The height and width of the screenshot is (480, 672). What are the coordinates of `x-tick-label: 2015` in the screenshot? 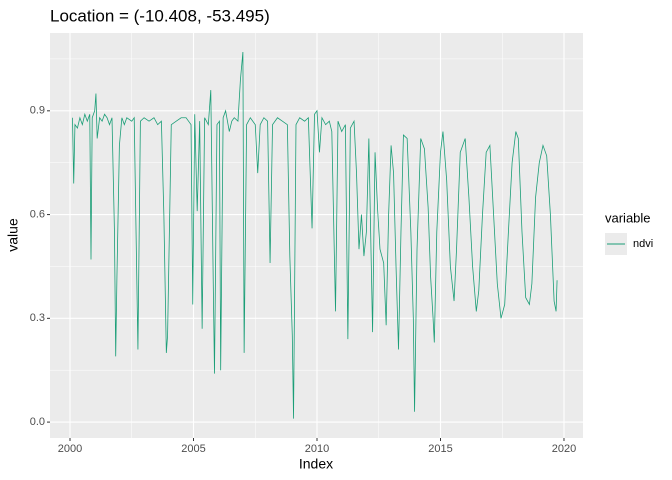 It's located at (440, 449).